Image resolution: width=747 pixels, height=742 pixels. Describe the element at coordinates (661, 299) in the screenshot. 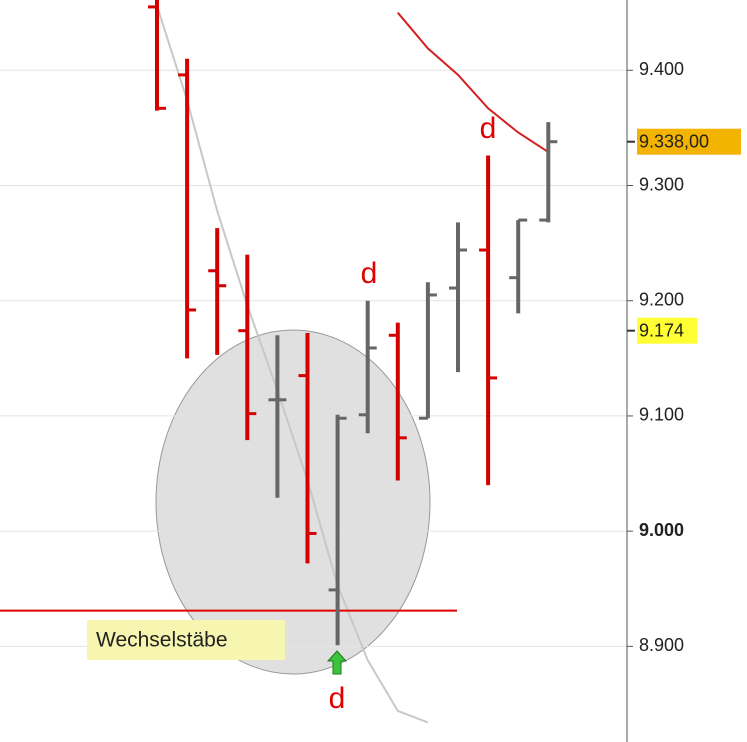

I see `y-tick-label: 9.200` at that location.